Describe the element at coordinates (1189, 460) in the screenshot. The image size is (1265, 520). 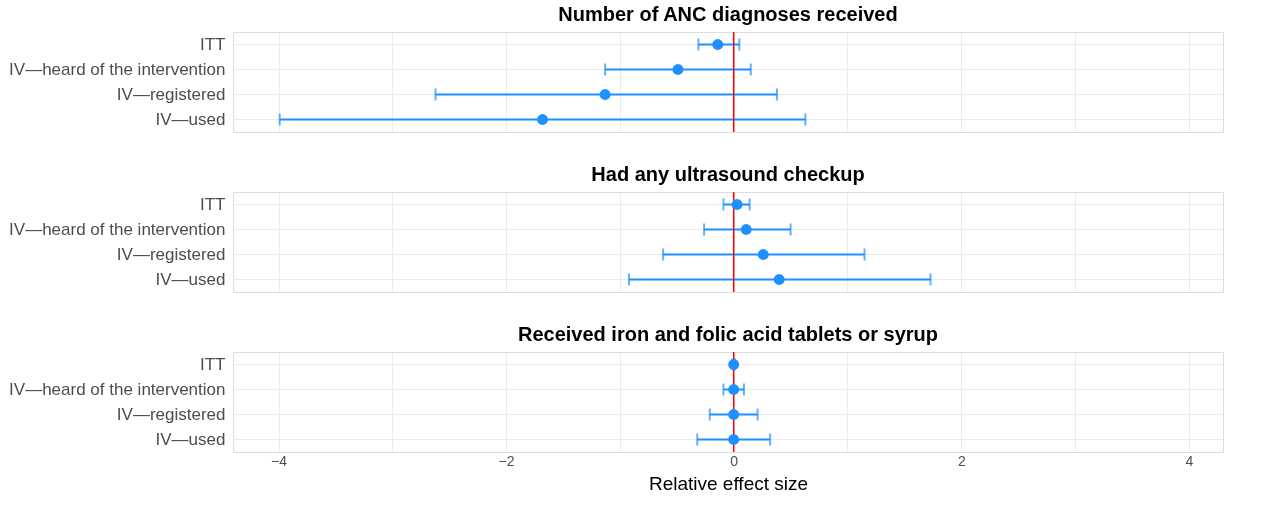
I see `x-tick-label: 4` at that location.